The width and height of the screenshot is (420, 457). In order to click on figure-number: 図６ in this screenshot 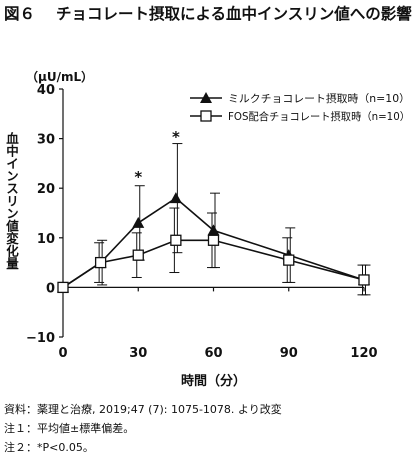, I will do `click(20, 14)`.